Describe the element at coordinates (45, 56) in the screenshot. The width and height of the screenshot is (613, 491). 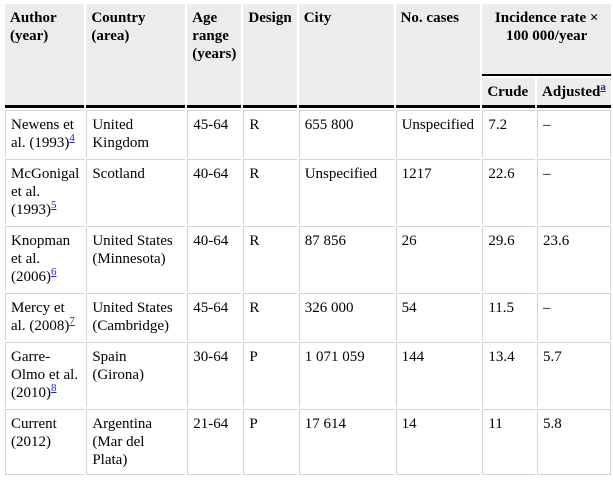
I see `col-header-author-year: Author (year)` at that location.